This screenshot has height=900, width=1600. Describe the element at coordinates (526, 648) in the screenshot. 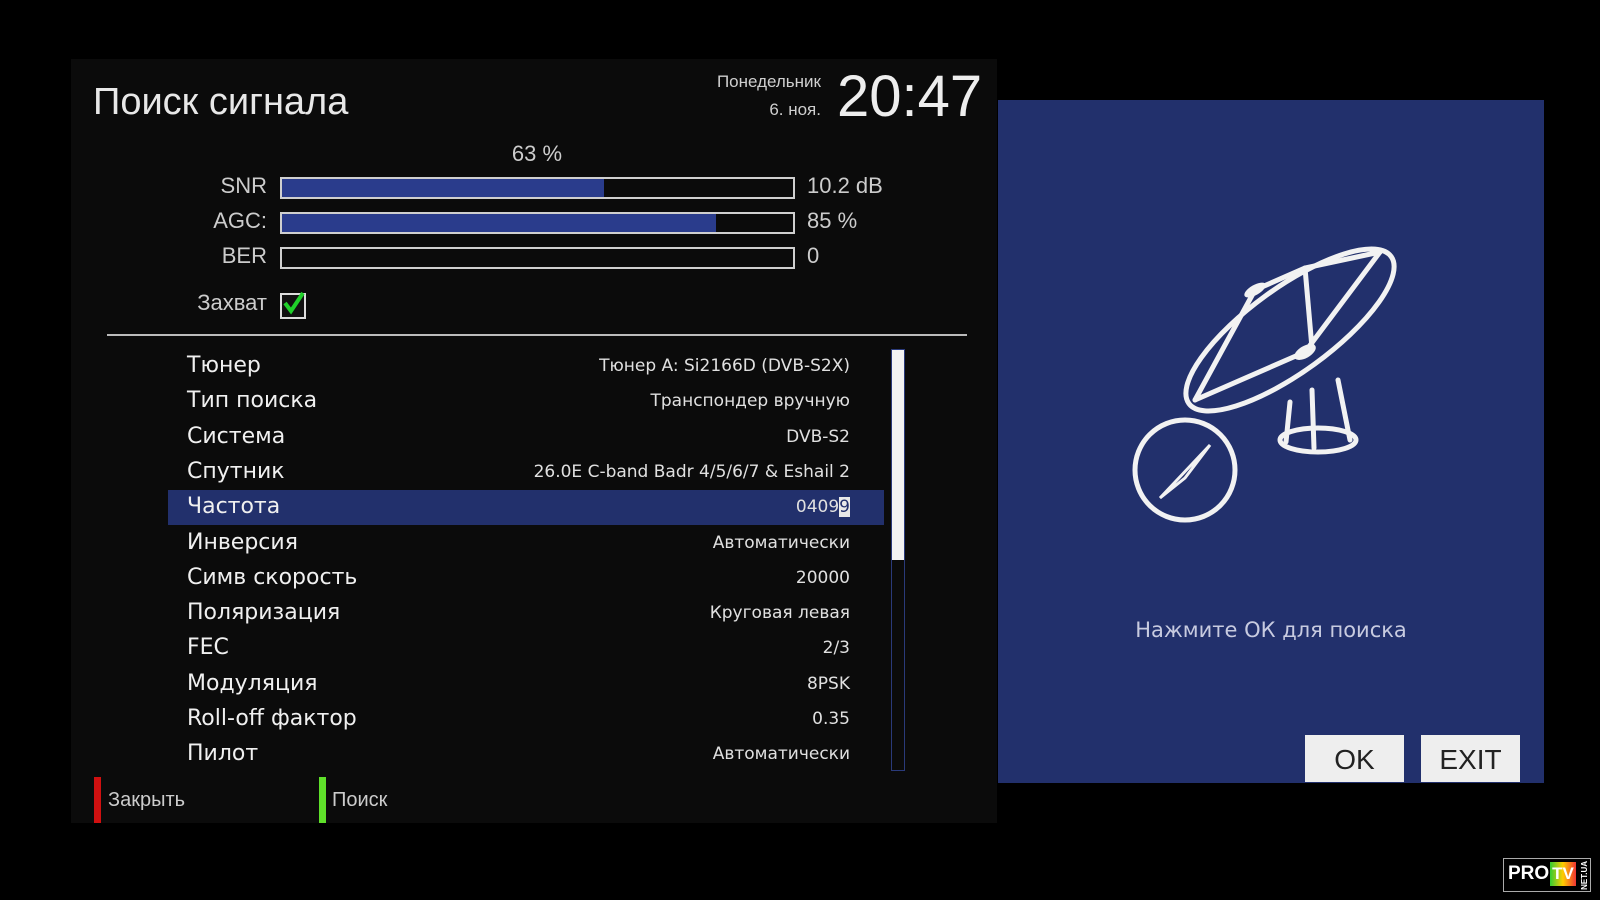

I see `setting-row: FEC 2/3` at that location.